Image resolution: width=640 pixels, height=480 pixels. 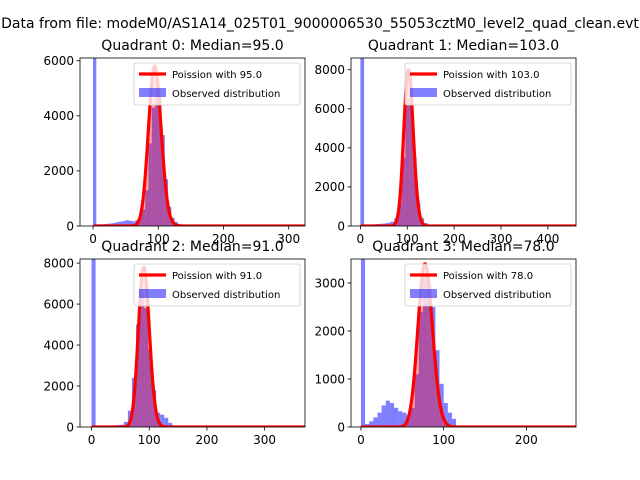 What do you see at coordinates (547, 239) in the screenshot?
I see `x-tick-label: 400` at bounding box center [547, 239].